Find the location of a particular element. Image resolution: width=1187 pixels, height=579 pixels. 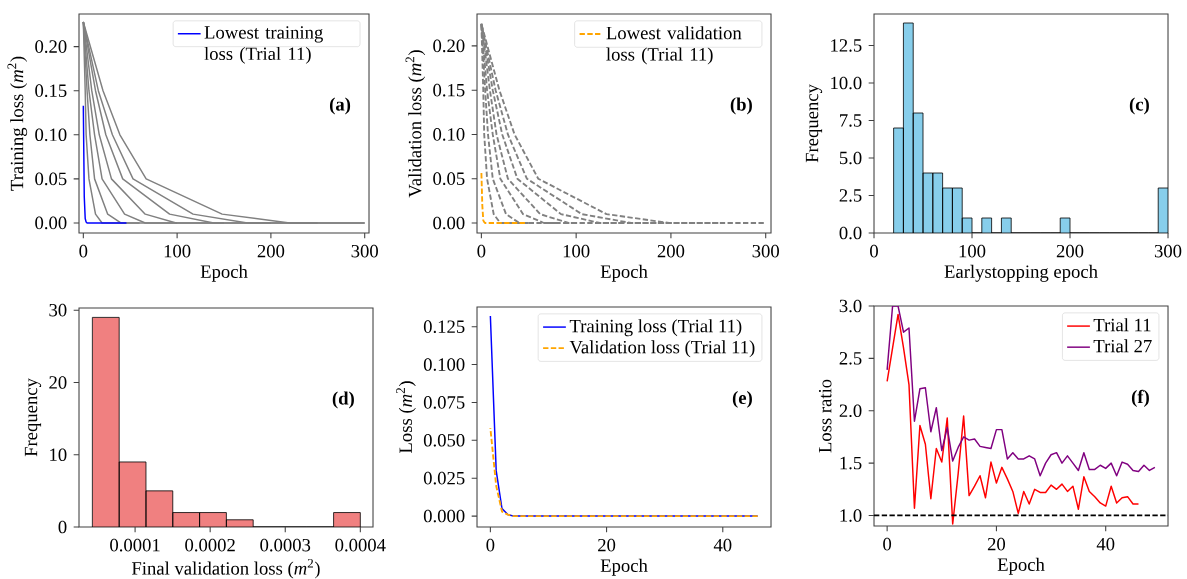

y-tick-label: 0.100 is located at coordinates (444, 364).